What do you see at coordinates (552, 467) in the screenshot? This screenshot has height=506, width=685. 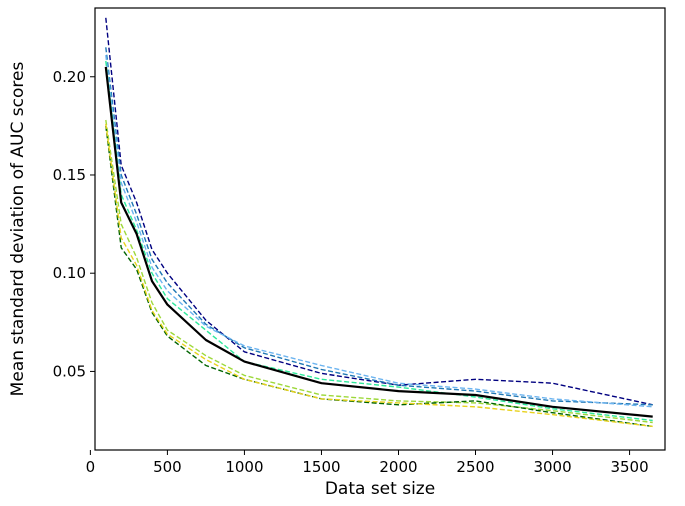 I see `x-tick-label: 3000` at bounding box center [552, 467].